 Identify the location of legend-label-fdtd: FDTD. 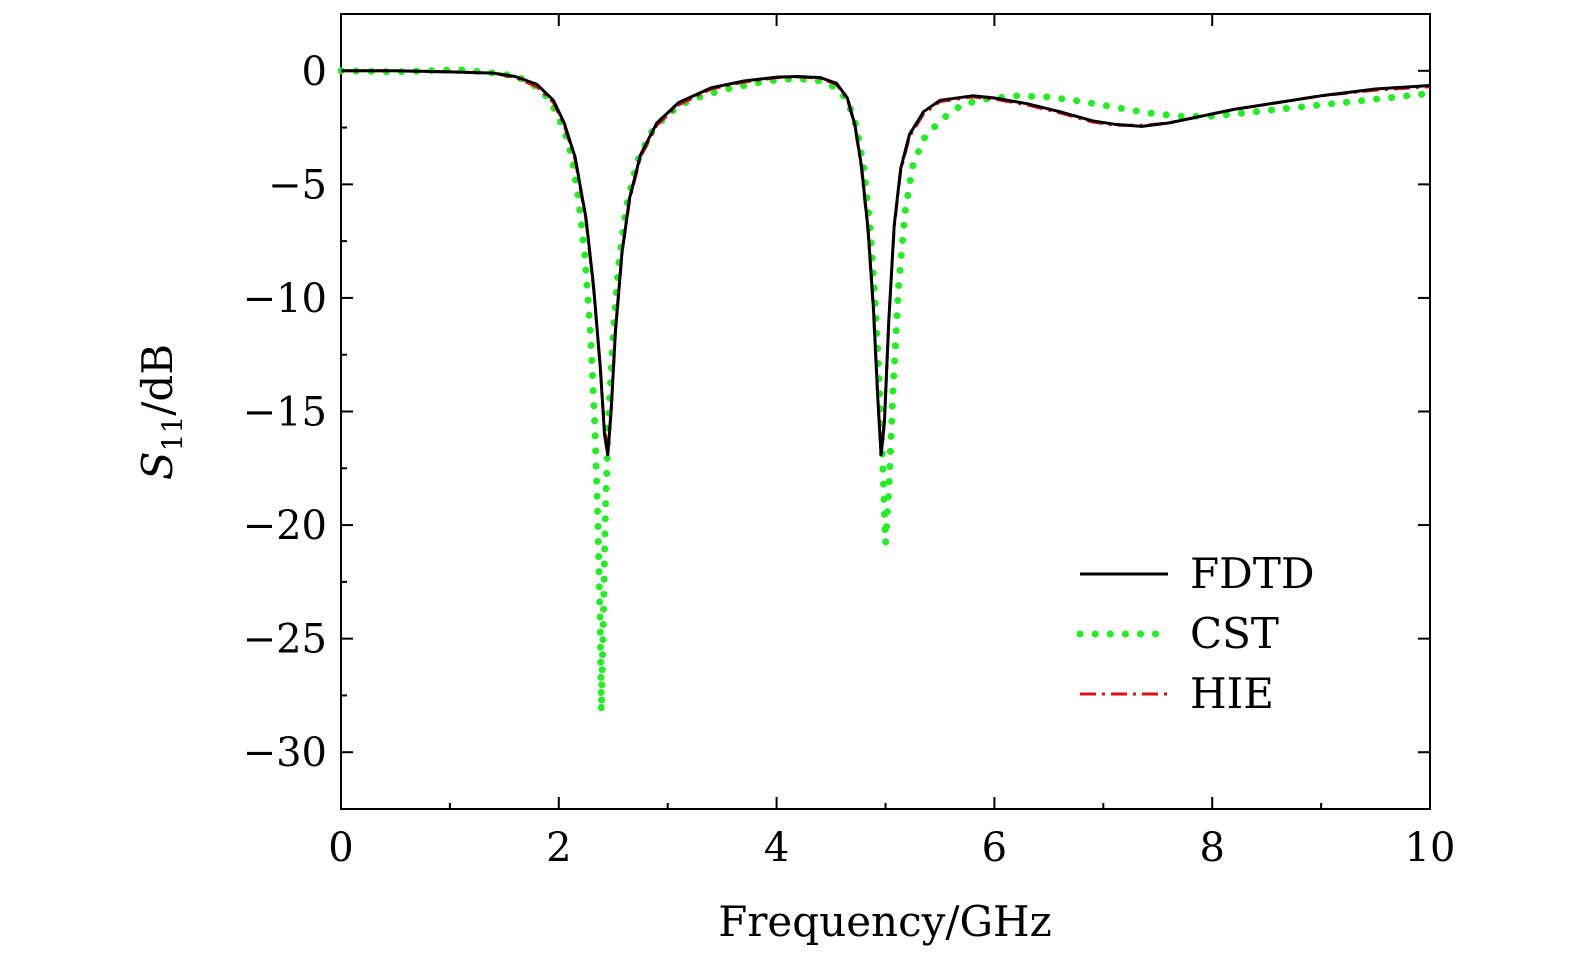
(1252, 573).